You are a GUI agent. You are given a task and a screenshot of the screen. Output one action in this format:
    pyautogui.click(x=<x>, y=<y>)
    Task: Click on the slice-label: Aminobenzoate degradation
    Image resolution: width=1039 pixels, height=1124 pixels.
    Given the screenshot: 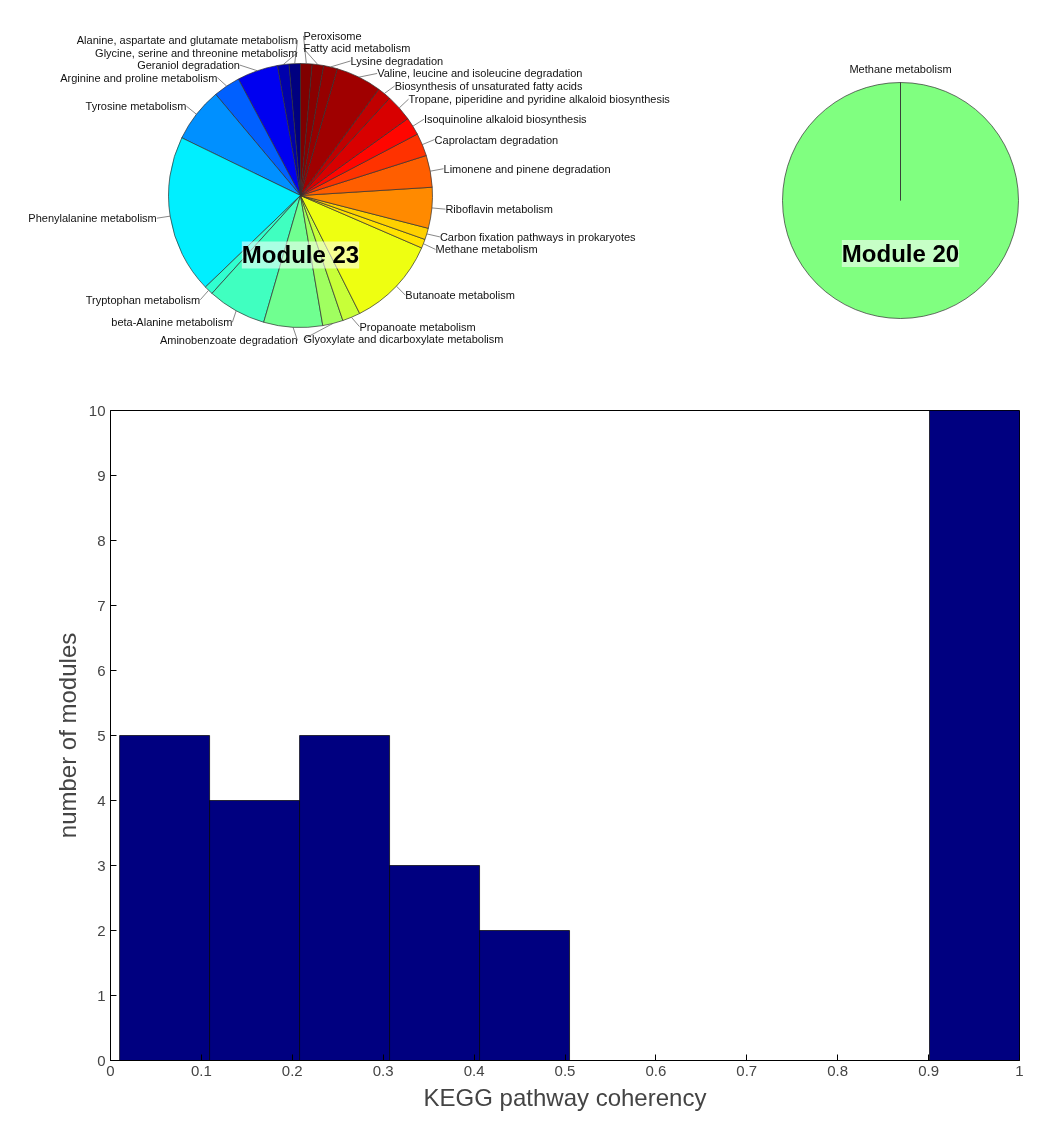 What is the action you would take?
    pyautogui.click(x=228, y=340)
    